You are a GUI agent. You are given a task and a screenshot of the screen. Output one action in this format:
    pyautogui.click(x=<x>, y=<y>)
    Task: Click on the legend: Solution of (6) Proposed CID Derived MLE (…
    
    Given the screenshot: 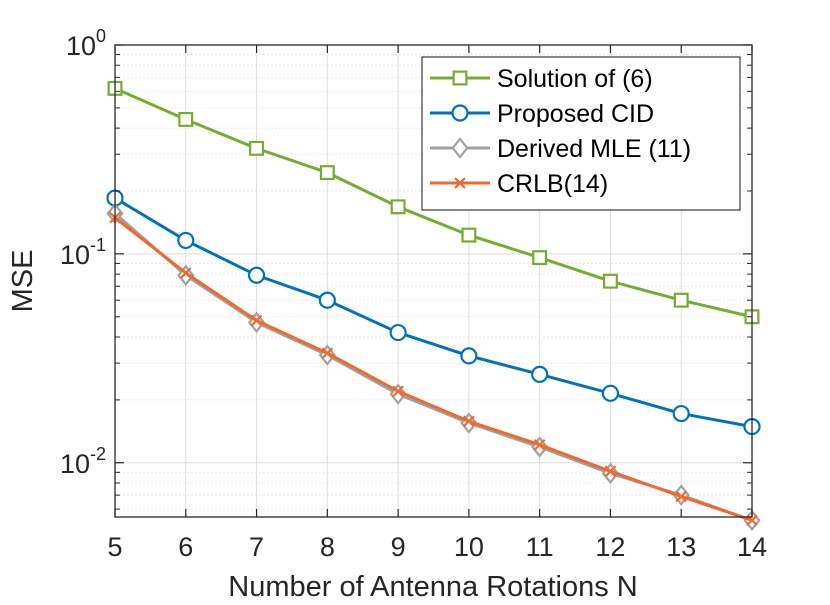 What is the action you would take?
    pyautogui.click(x=581, y=133)
    